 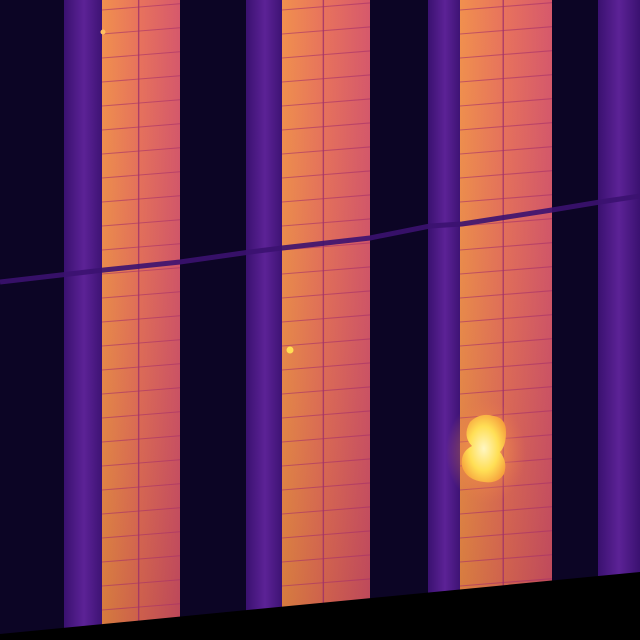 I want to click on hotspot-large, so click(x=483, y=448).